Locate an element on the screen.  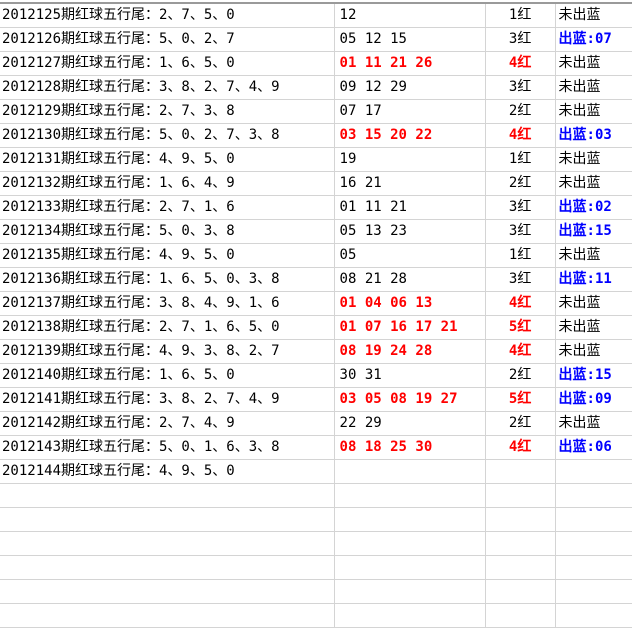
period-cell: 2012128期红球五行尾：3、8、2、7、4、9 is located at coordinates (167, 87).